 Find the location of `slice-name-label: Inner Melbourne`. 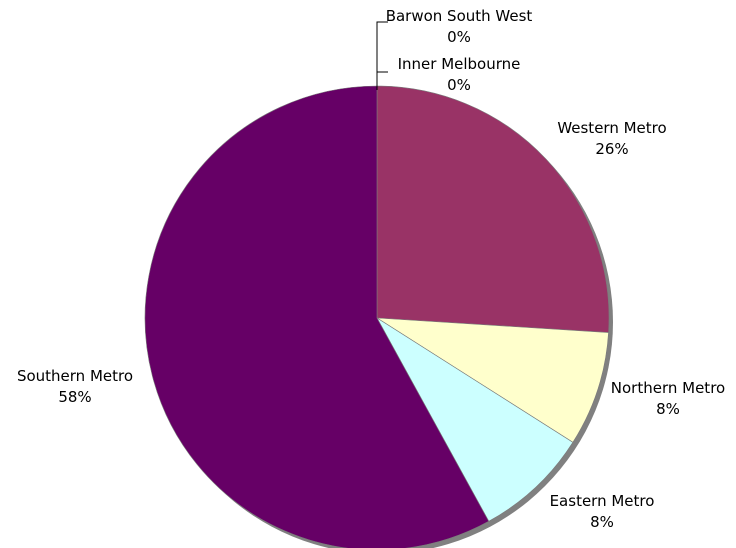

slice-name-label: Inner Melbourne is located at coordinates (459, 64).